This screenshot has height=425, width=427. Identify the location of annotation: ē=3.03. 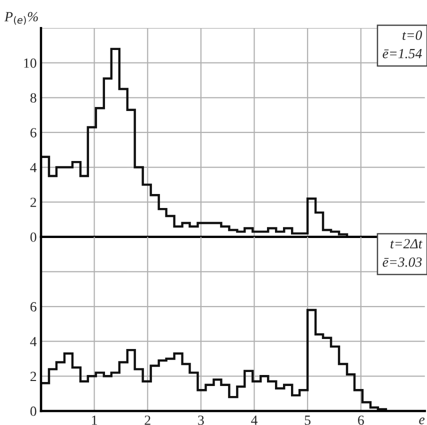
(402, 262).